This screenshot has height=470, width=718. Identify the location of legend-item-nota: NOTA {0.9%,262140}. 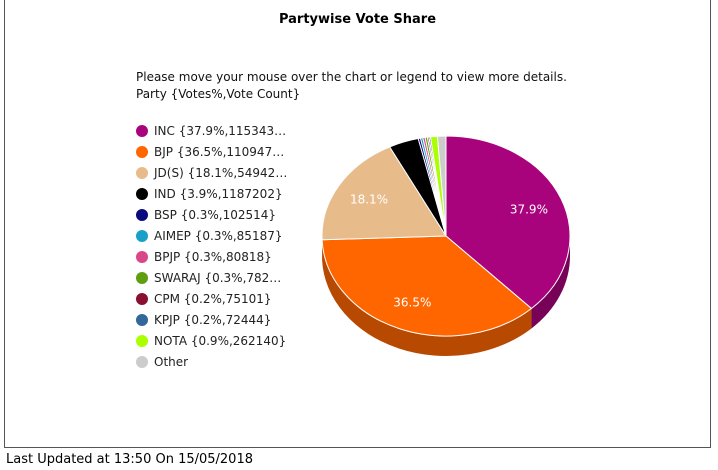
(211, 340).